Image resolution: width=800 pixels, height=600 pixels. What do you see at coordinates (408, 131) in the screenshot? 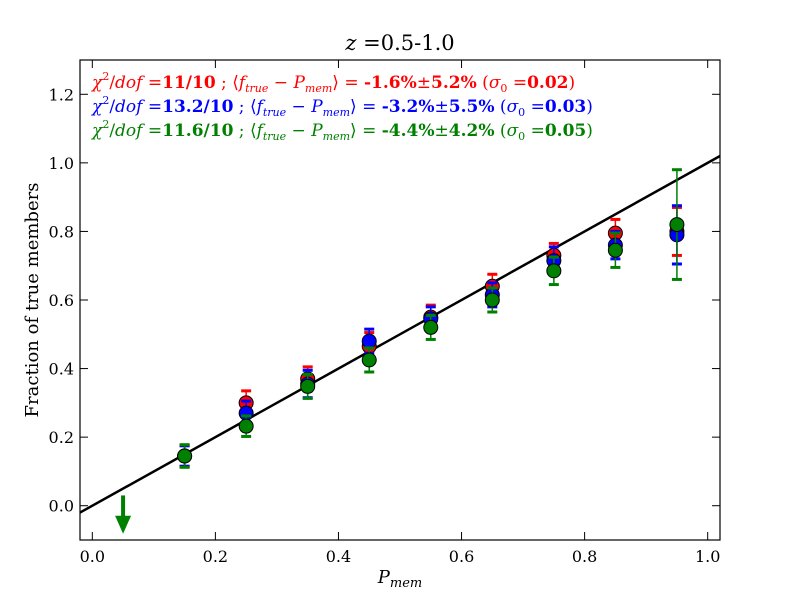
I see `legend-bias: -4.4%` at bounding box center [408, 131].